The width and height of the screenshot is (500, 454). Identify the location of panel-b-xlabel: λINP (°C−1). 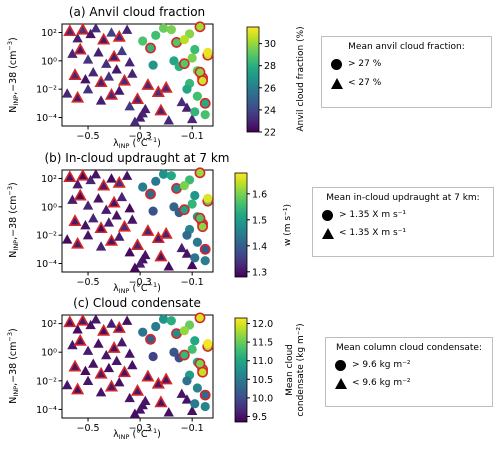
(137, 288).